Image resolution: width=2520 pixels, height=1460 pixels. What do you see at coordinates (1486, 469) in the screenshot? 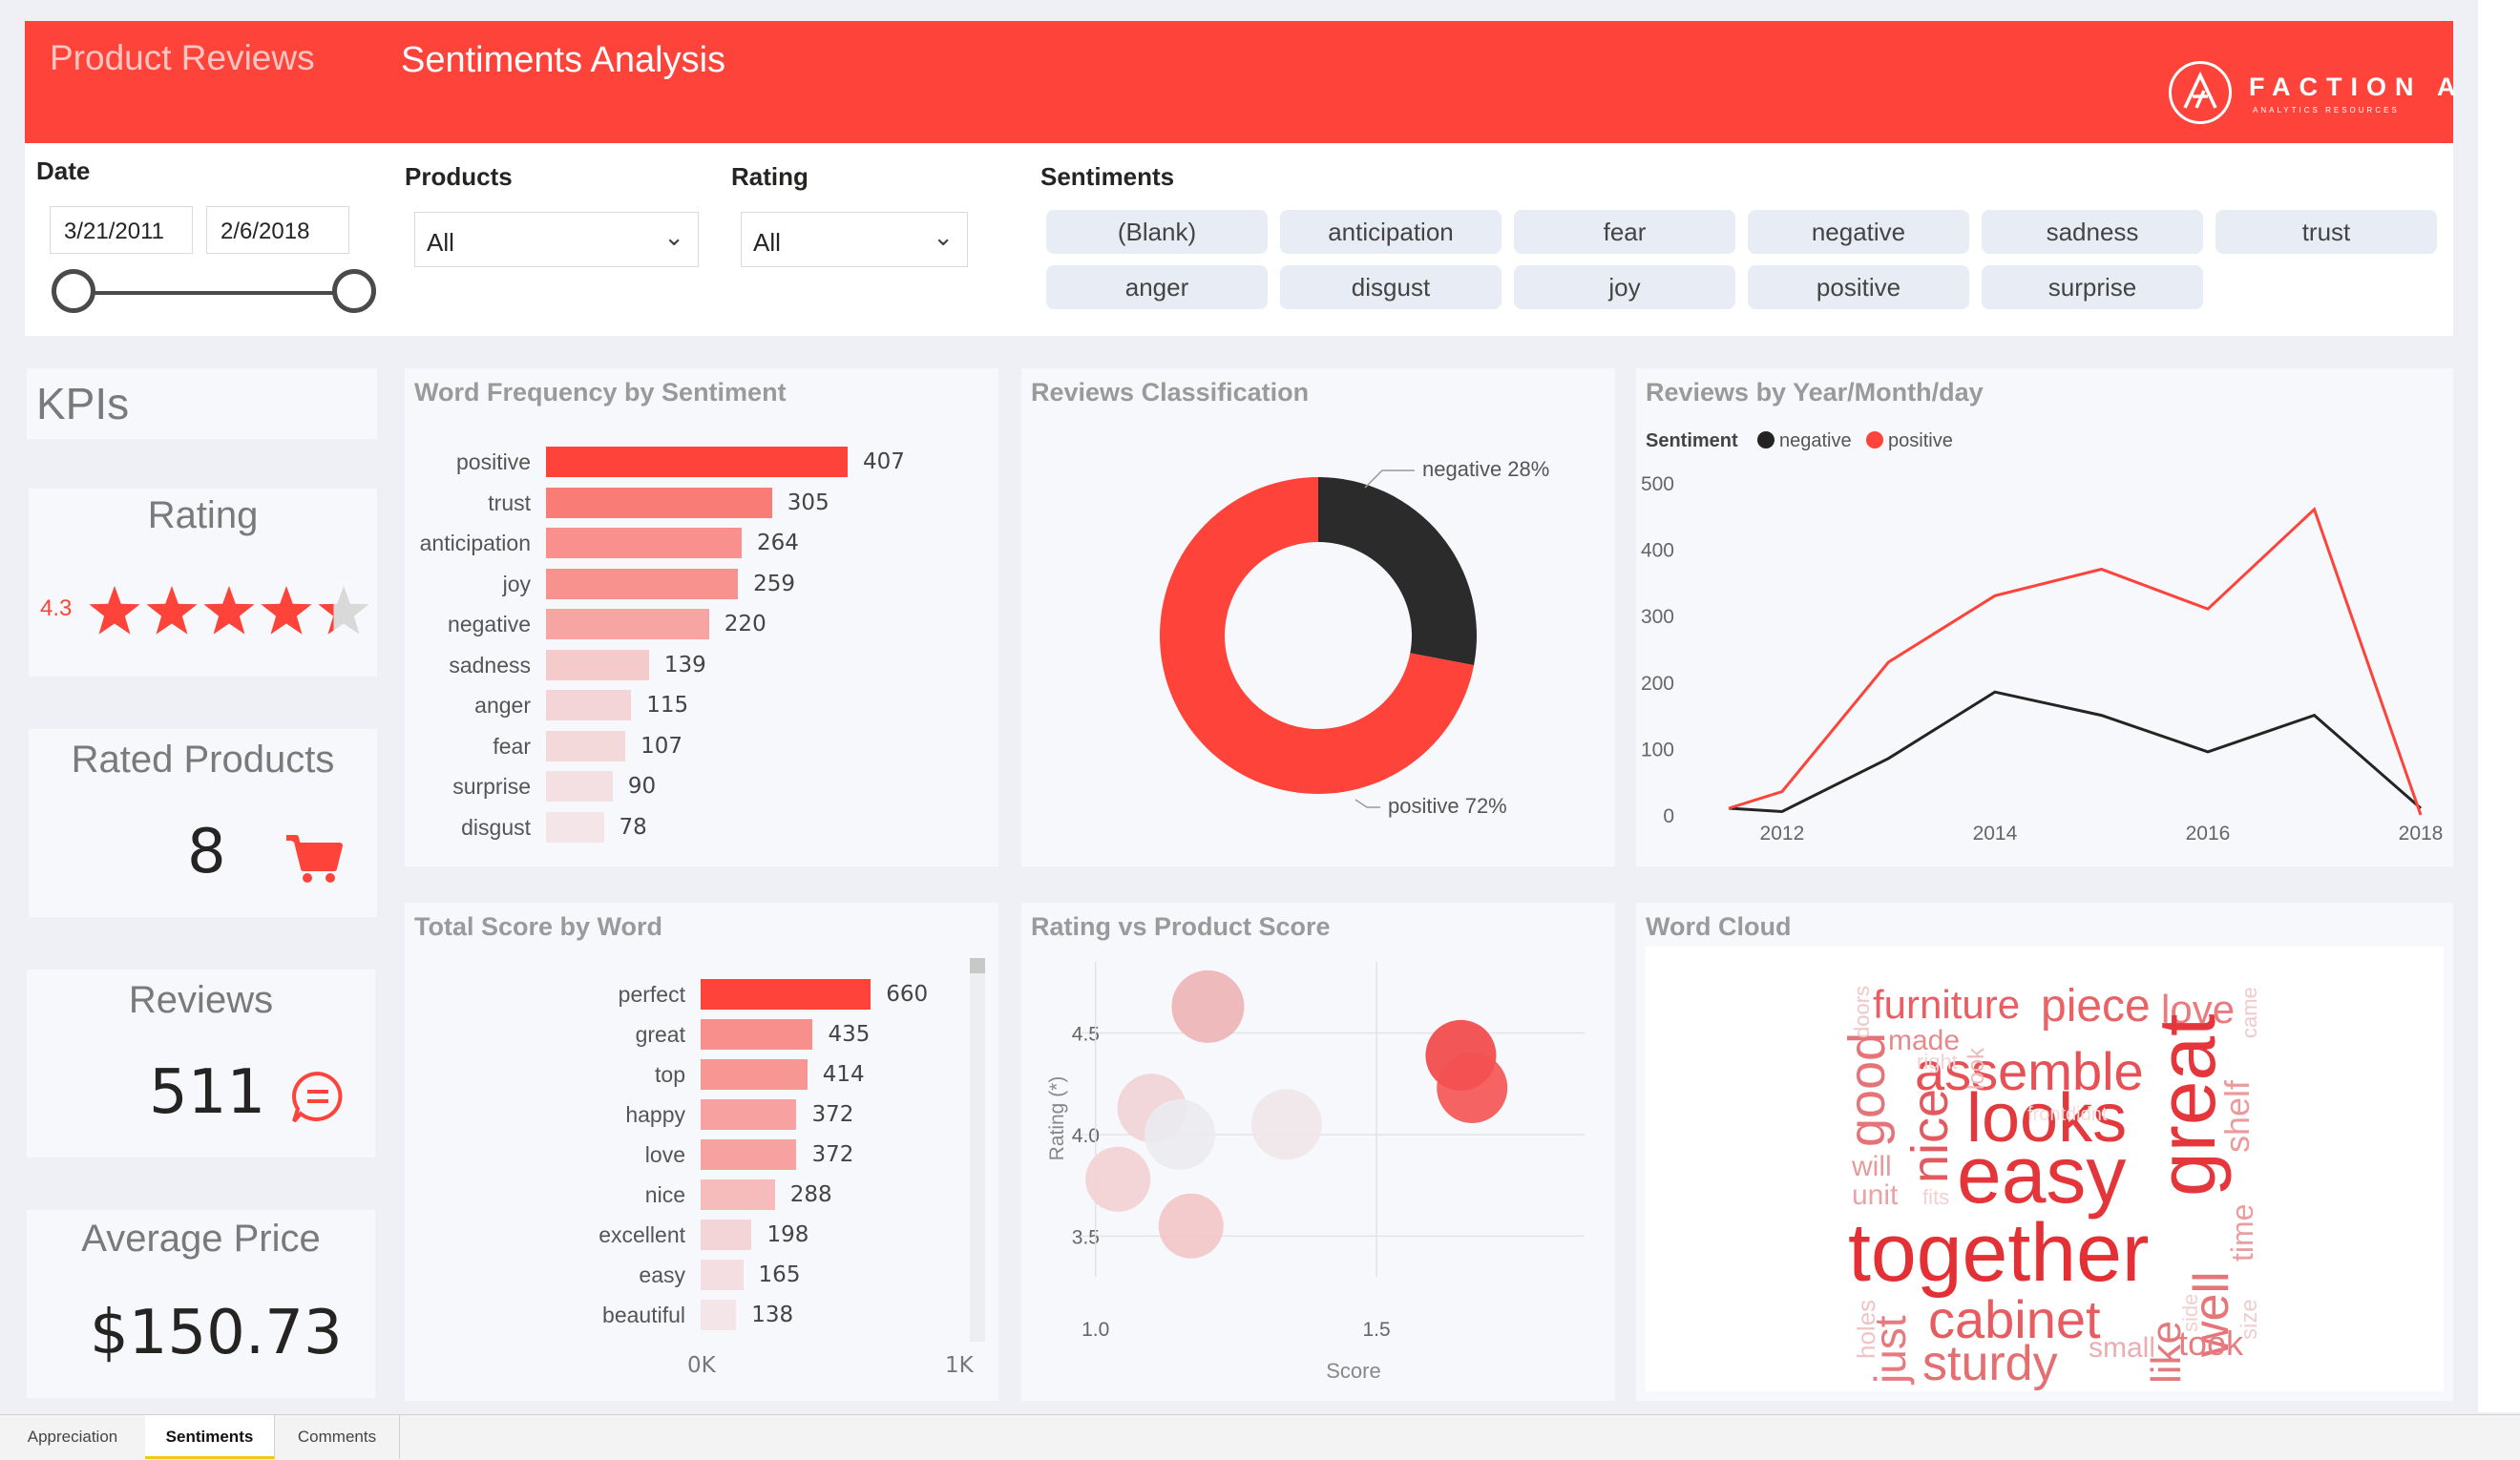
I see `donut-label: negative 28%` at bounding box center [1486, 469].